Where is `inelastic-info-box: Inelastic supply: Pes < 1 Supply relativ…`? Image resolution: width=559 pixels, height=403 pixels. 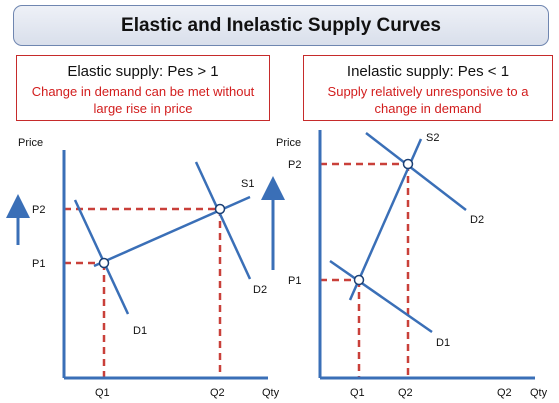
inelastic-info-box: Inelastic supply: Pes < 1 Supply relativ… is located at coordinates (428, 88).